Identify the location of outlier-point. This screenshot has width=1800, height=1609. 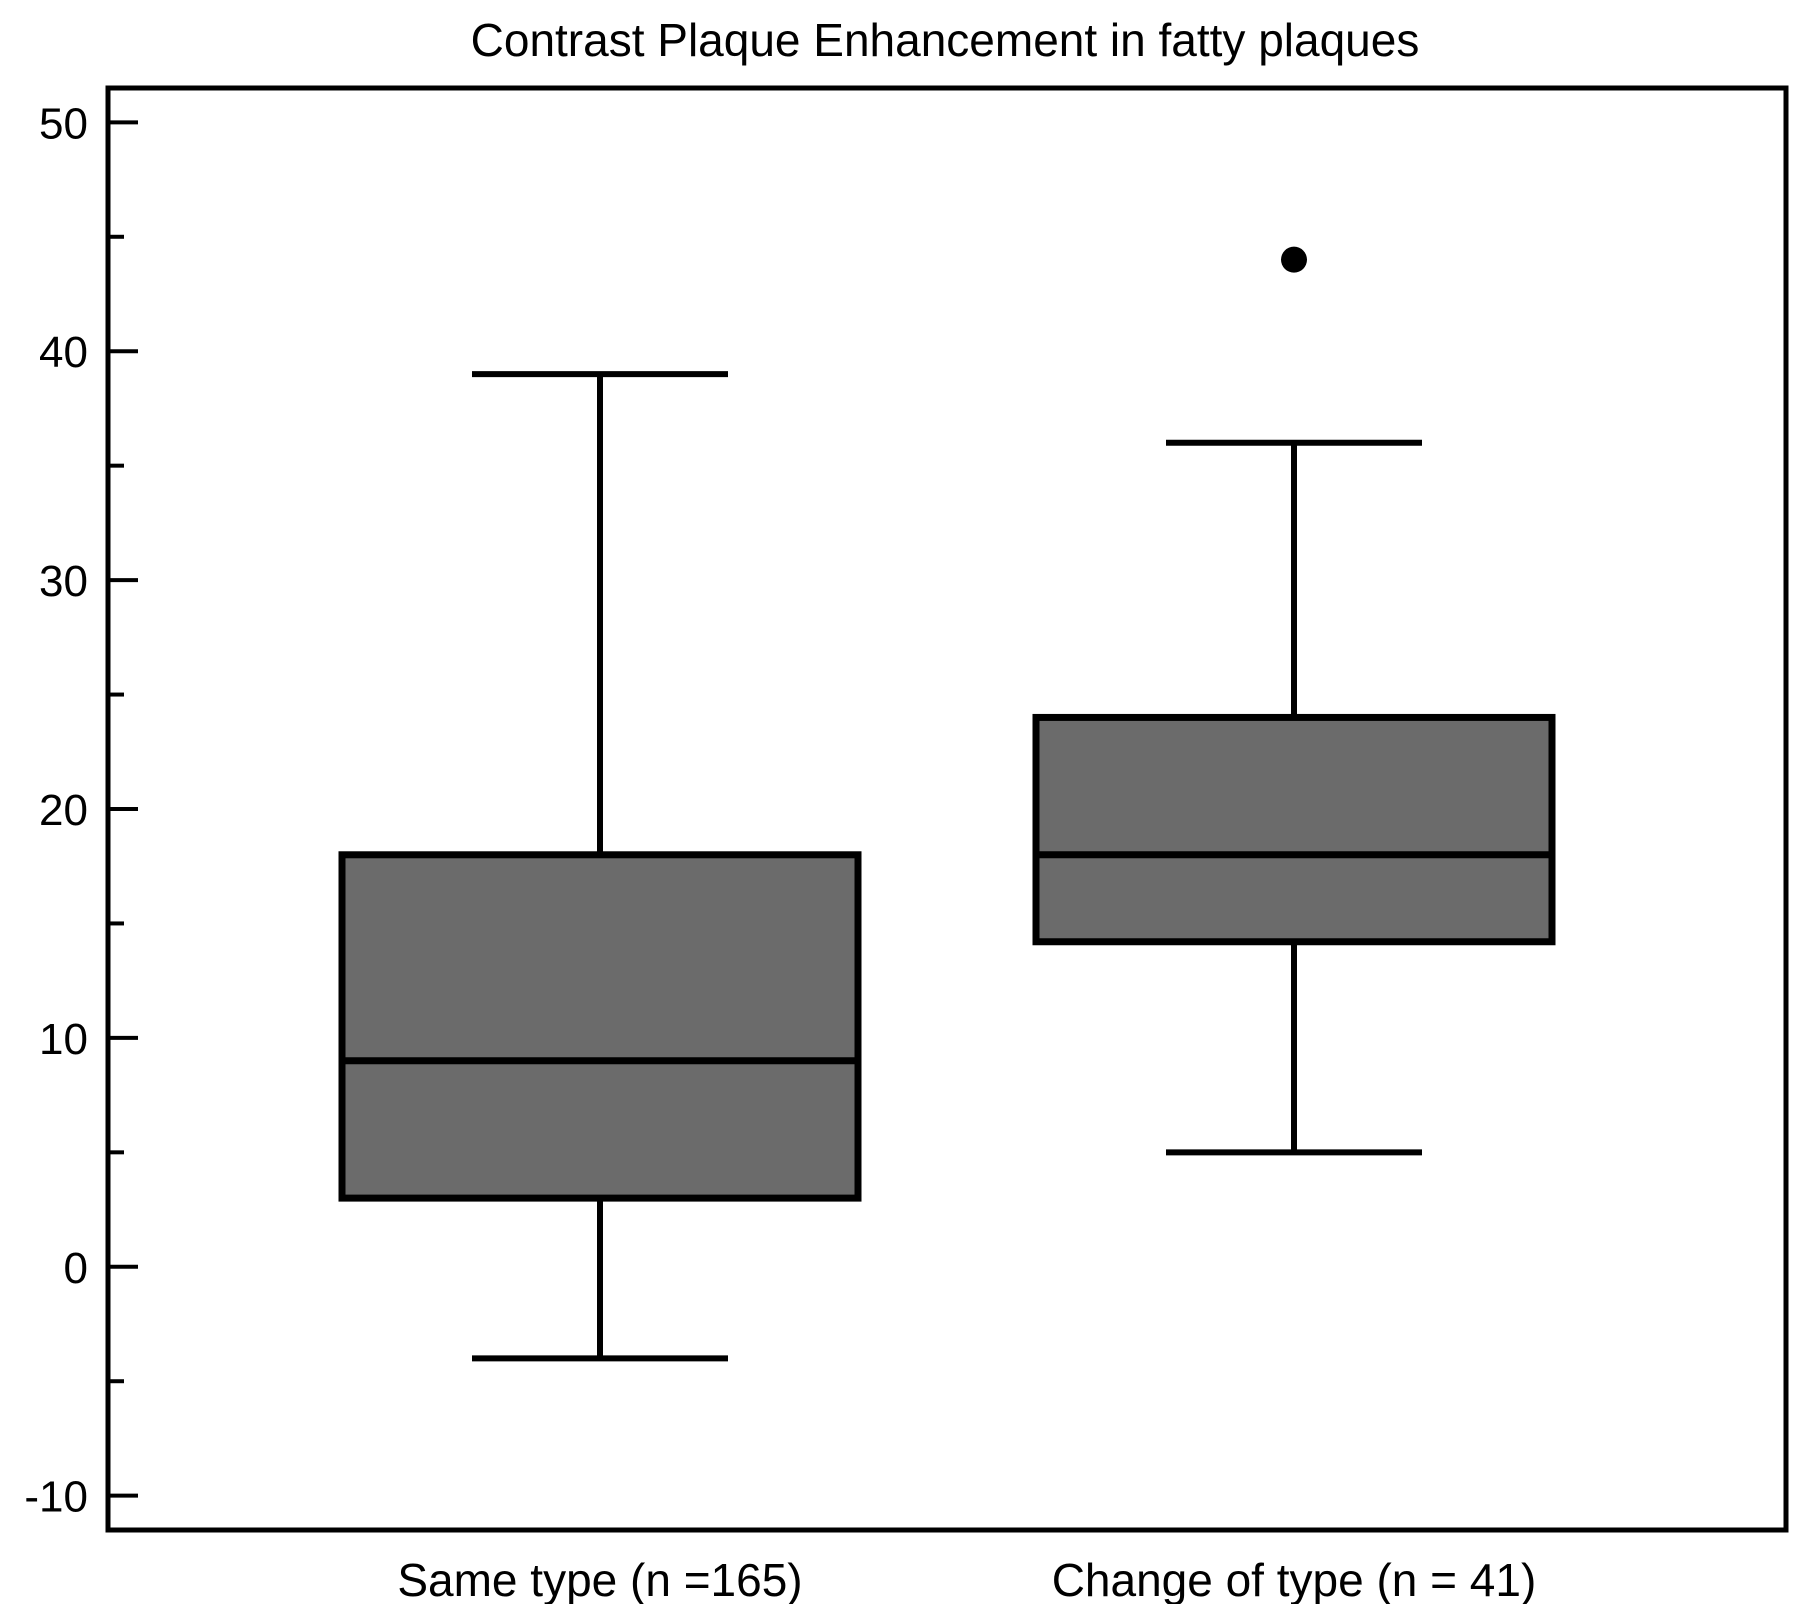
(1294, 259).